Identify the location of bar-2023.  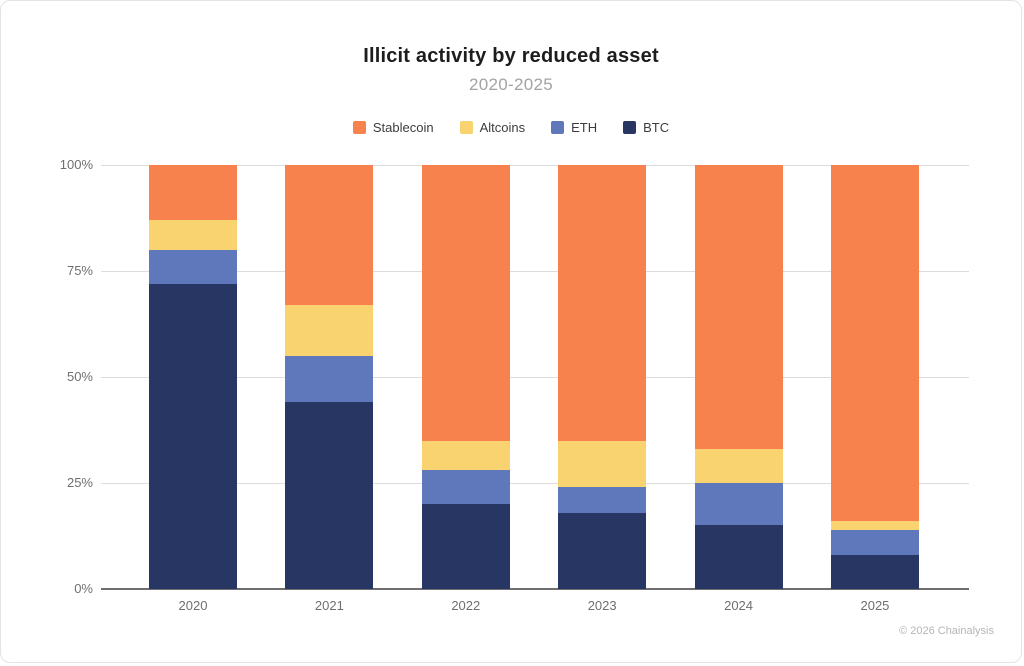
(602, 377).